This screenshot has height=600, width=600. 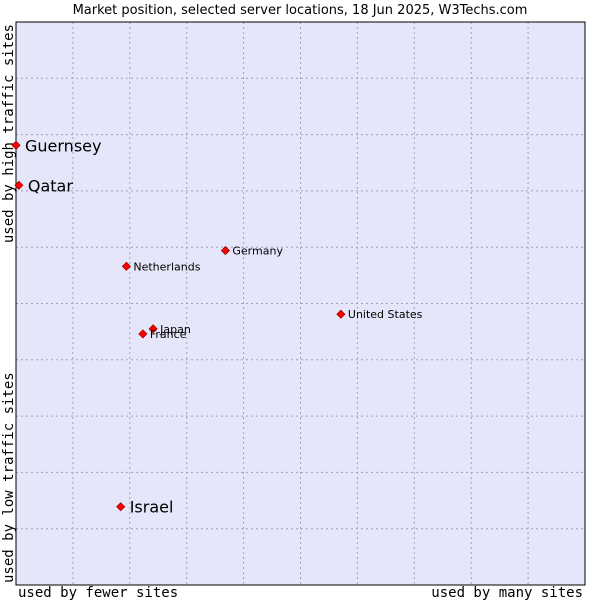 I want to click on point-label-france: France, so click(x=168, y=334).